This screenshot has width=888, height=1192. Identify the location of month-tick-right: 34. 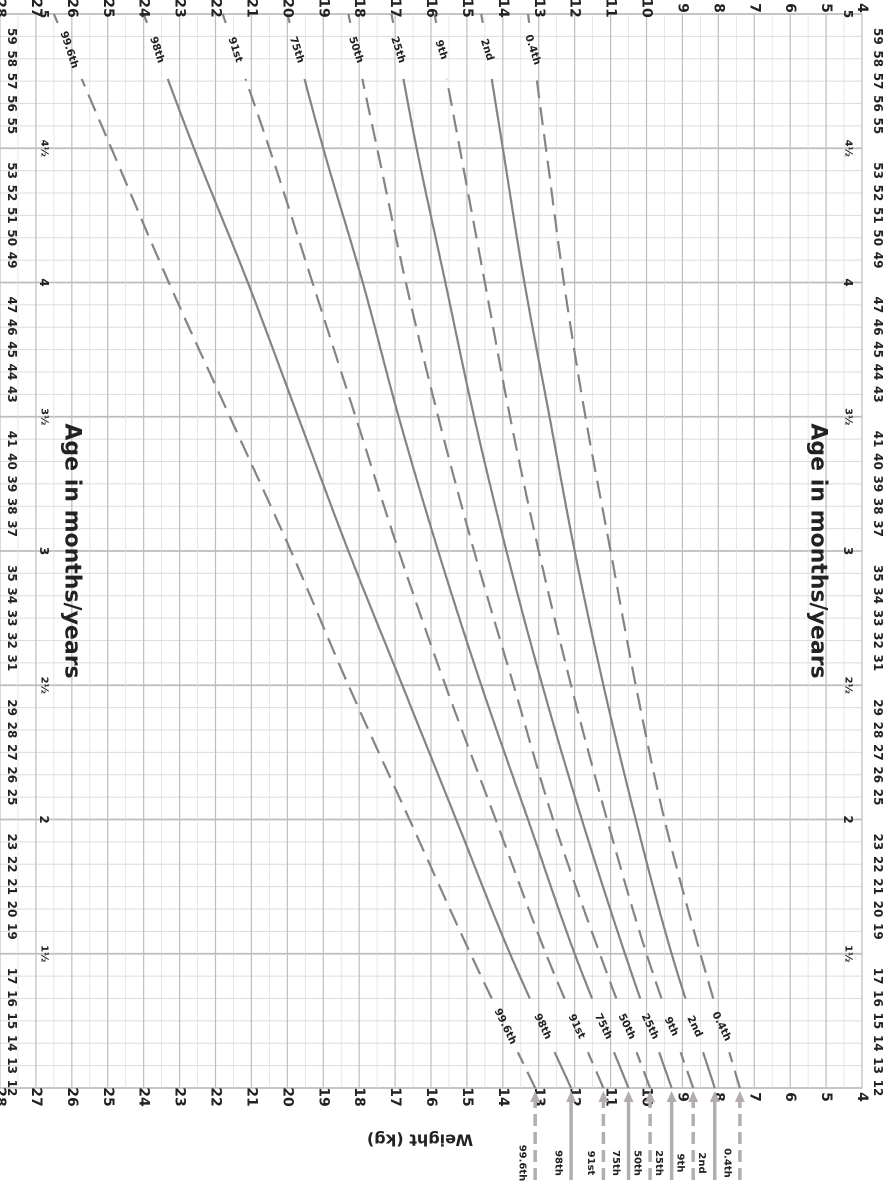
(878, 595).